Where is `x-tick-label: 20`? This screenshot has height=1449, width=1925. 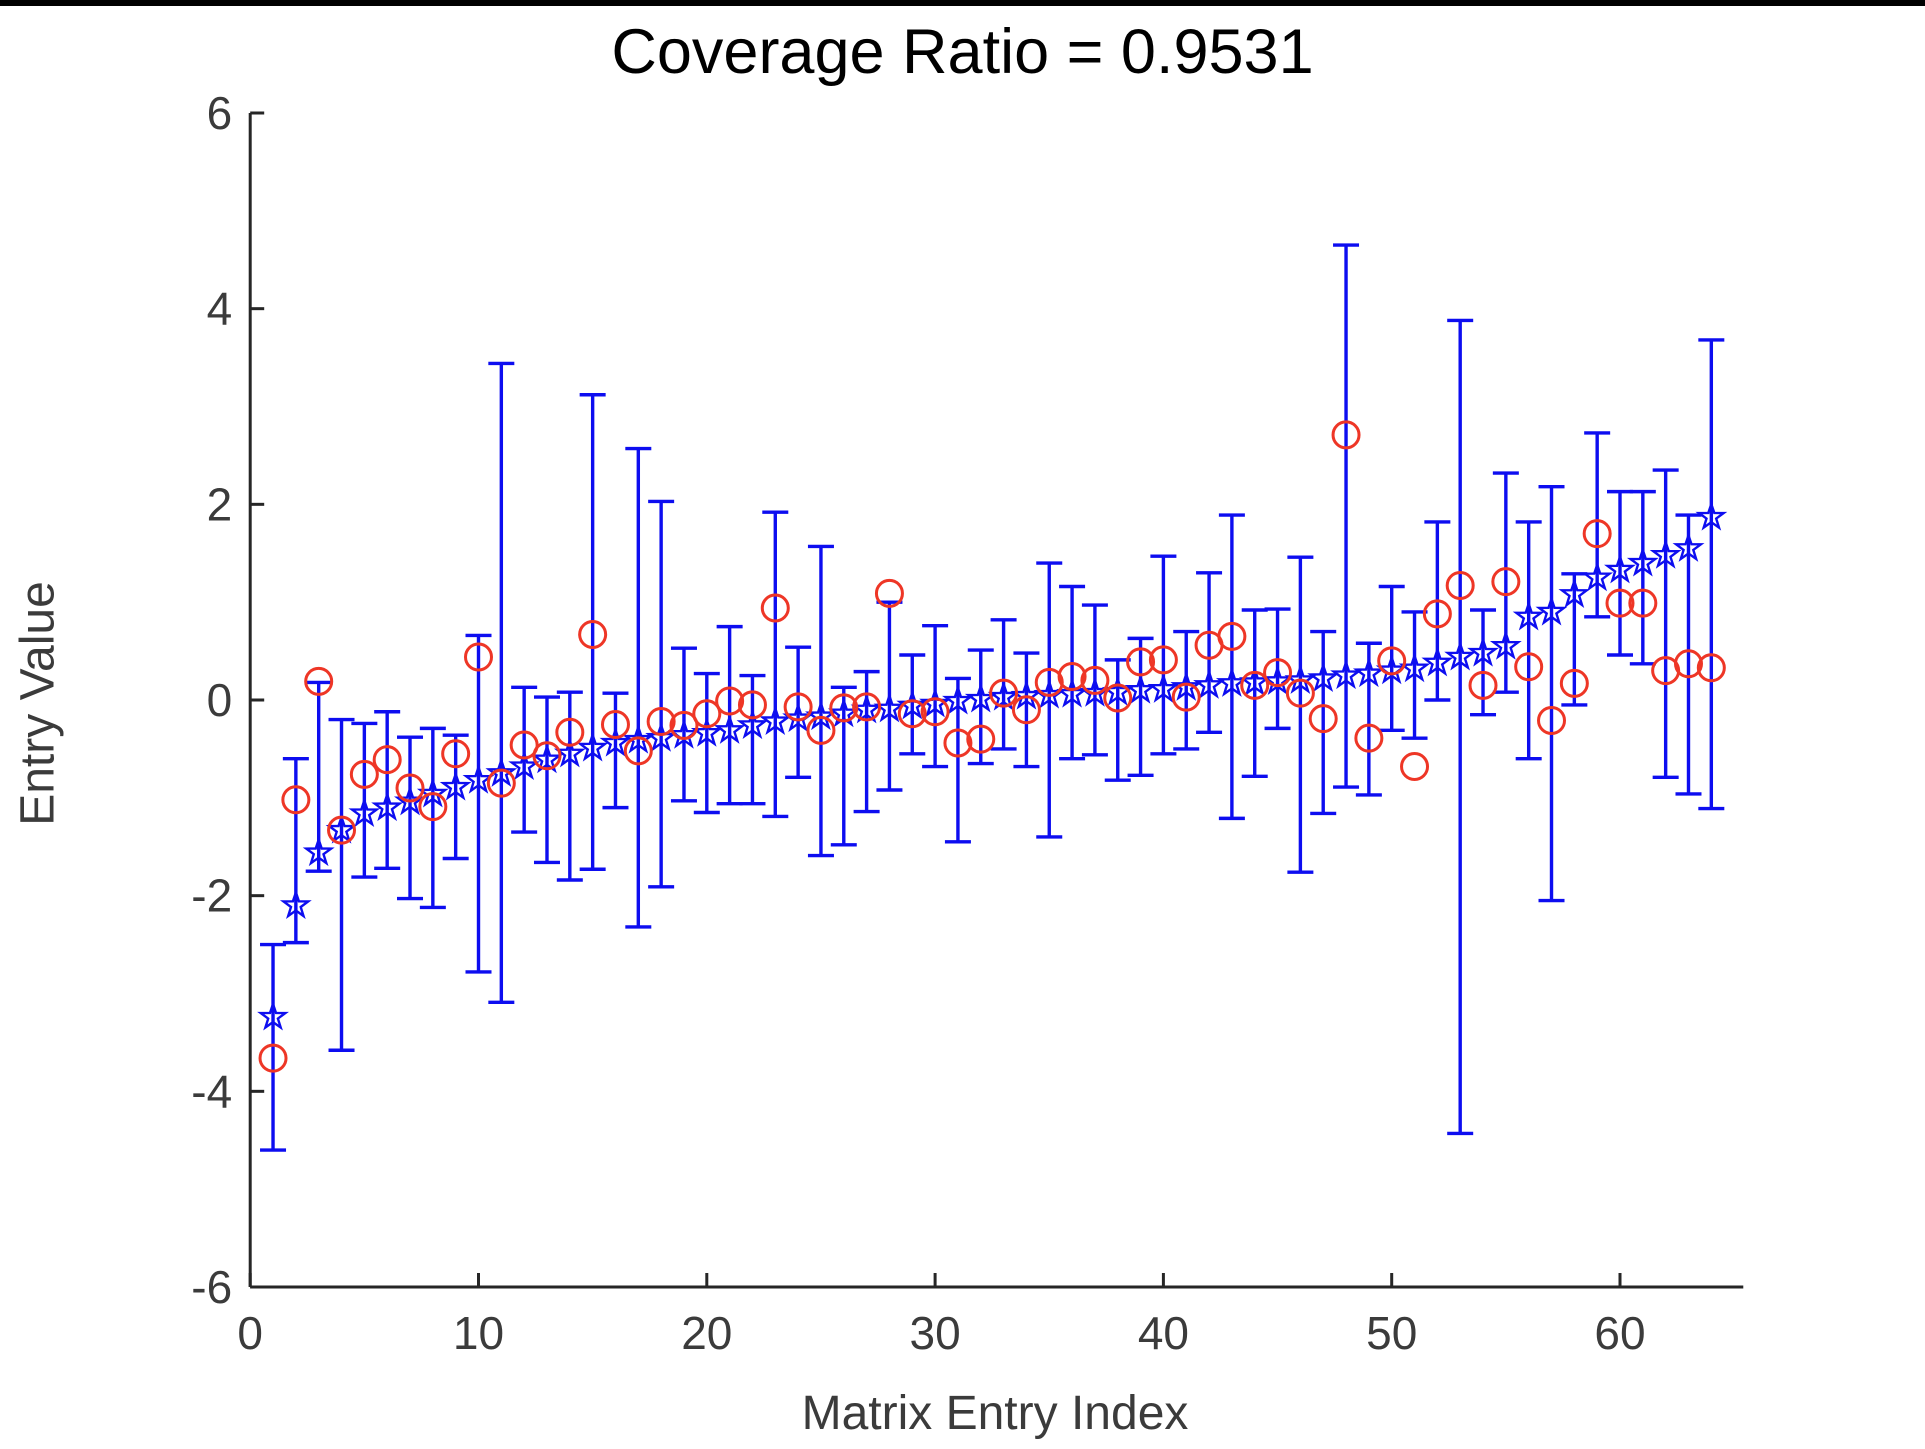
x-tick-label: 20 is located at coordinates (706, 1333).